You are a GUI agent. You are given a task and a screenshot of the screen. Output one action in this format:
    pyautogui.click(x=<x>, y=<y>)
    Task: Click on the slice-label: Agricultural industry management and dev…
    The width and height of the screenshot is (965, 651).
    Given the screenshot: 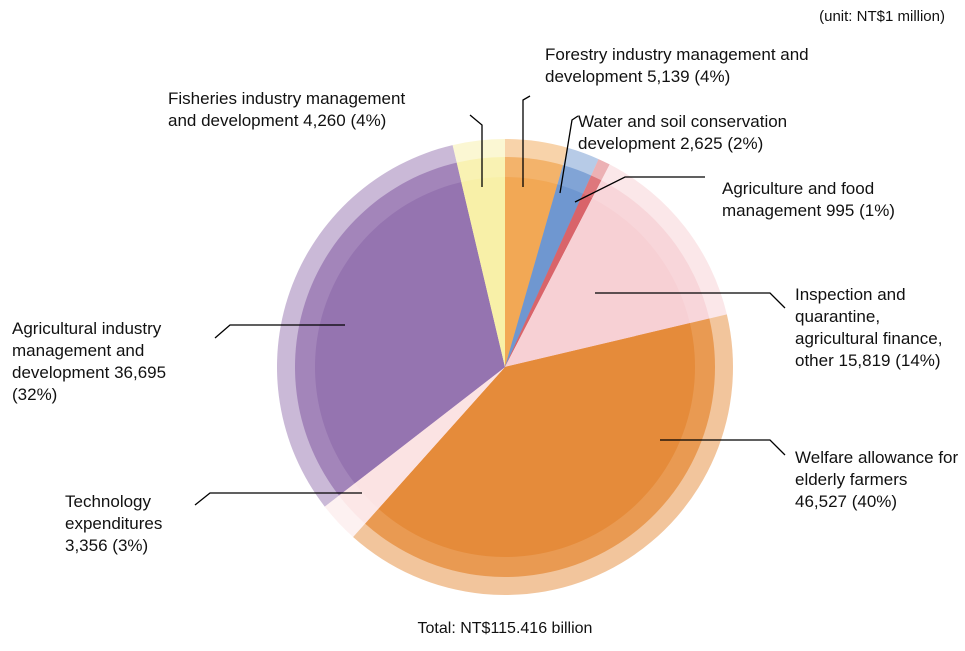 What is the action you would take?
    pyautogui.click(x=109, y=362)
    